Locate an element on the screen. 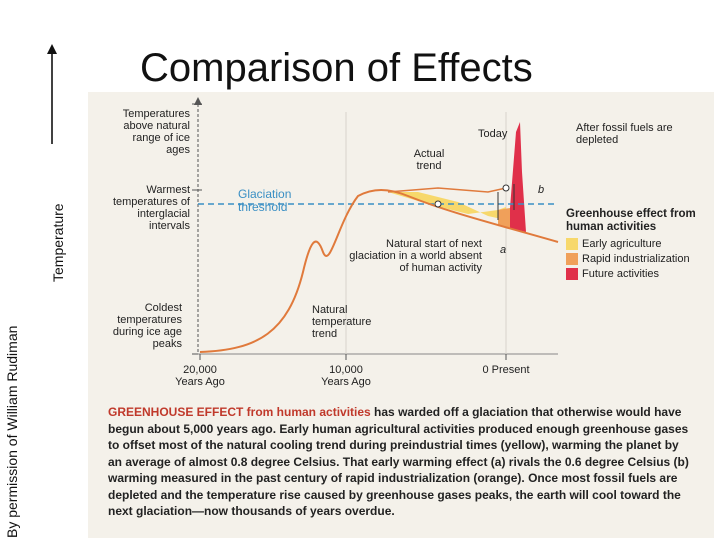 The width and height of the screenshot is (720, 540). early-agriculture-region is located at coordinates (447, 206).